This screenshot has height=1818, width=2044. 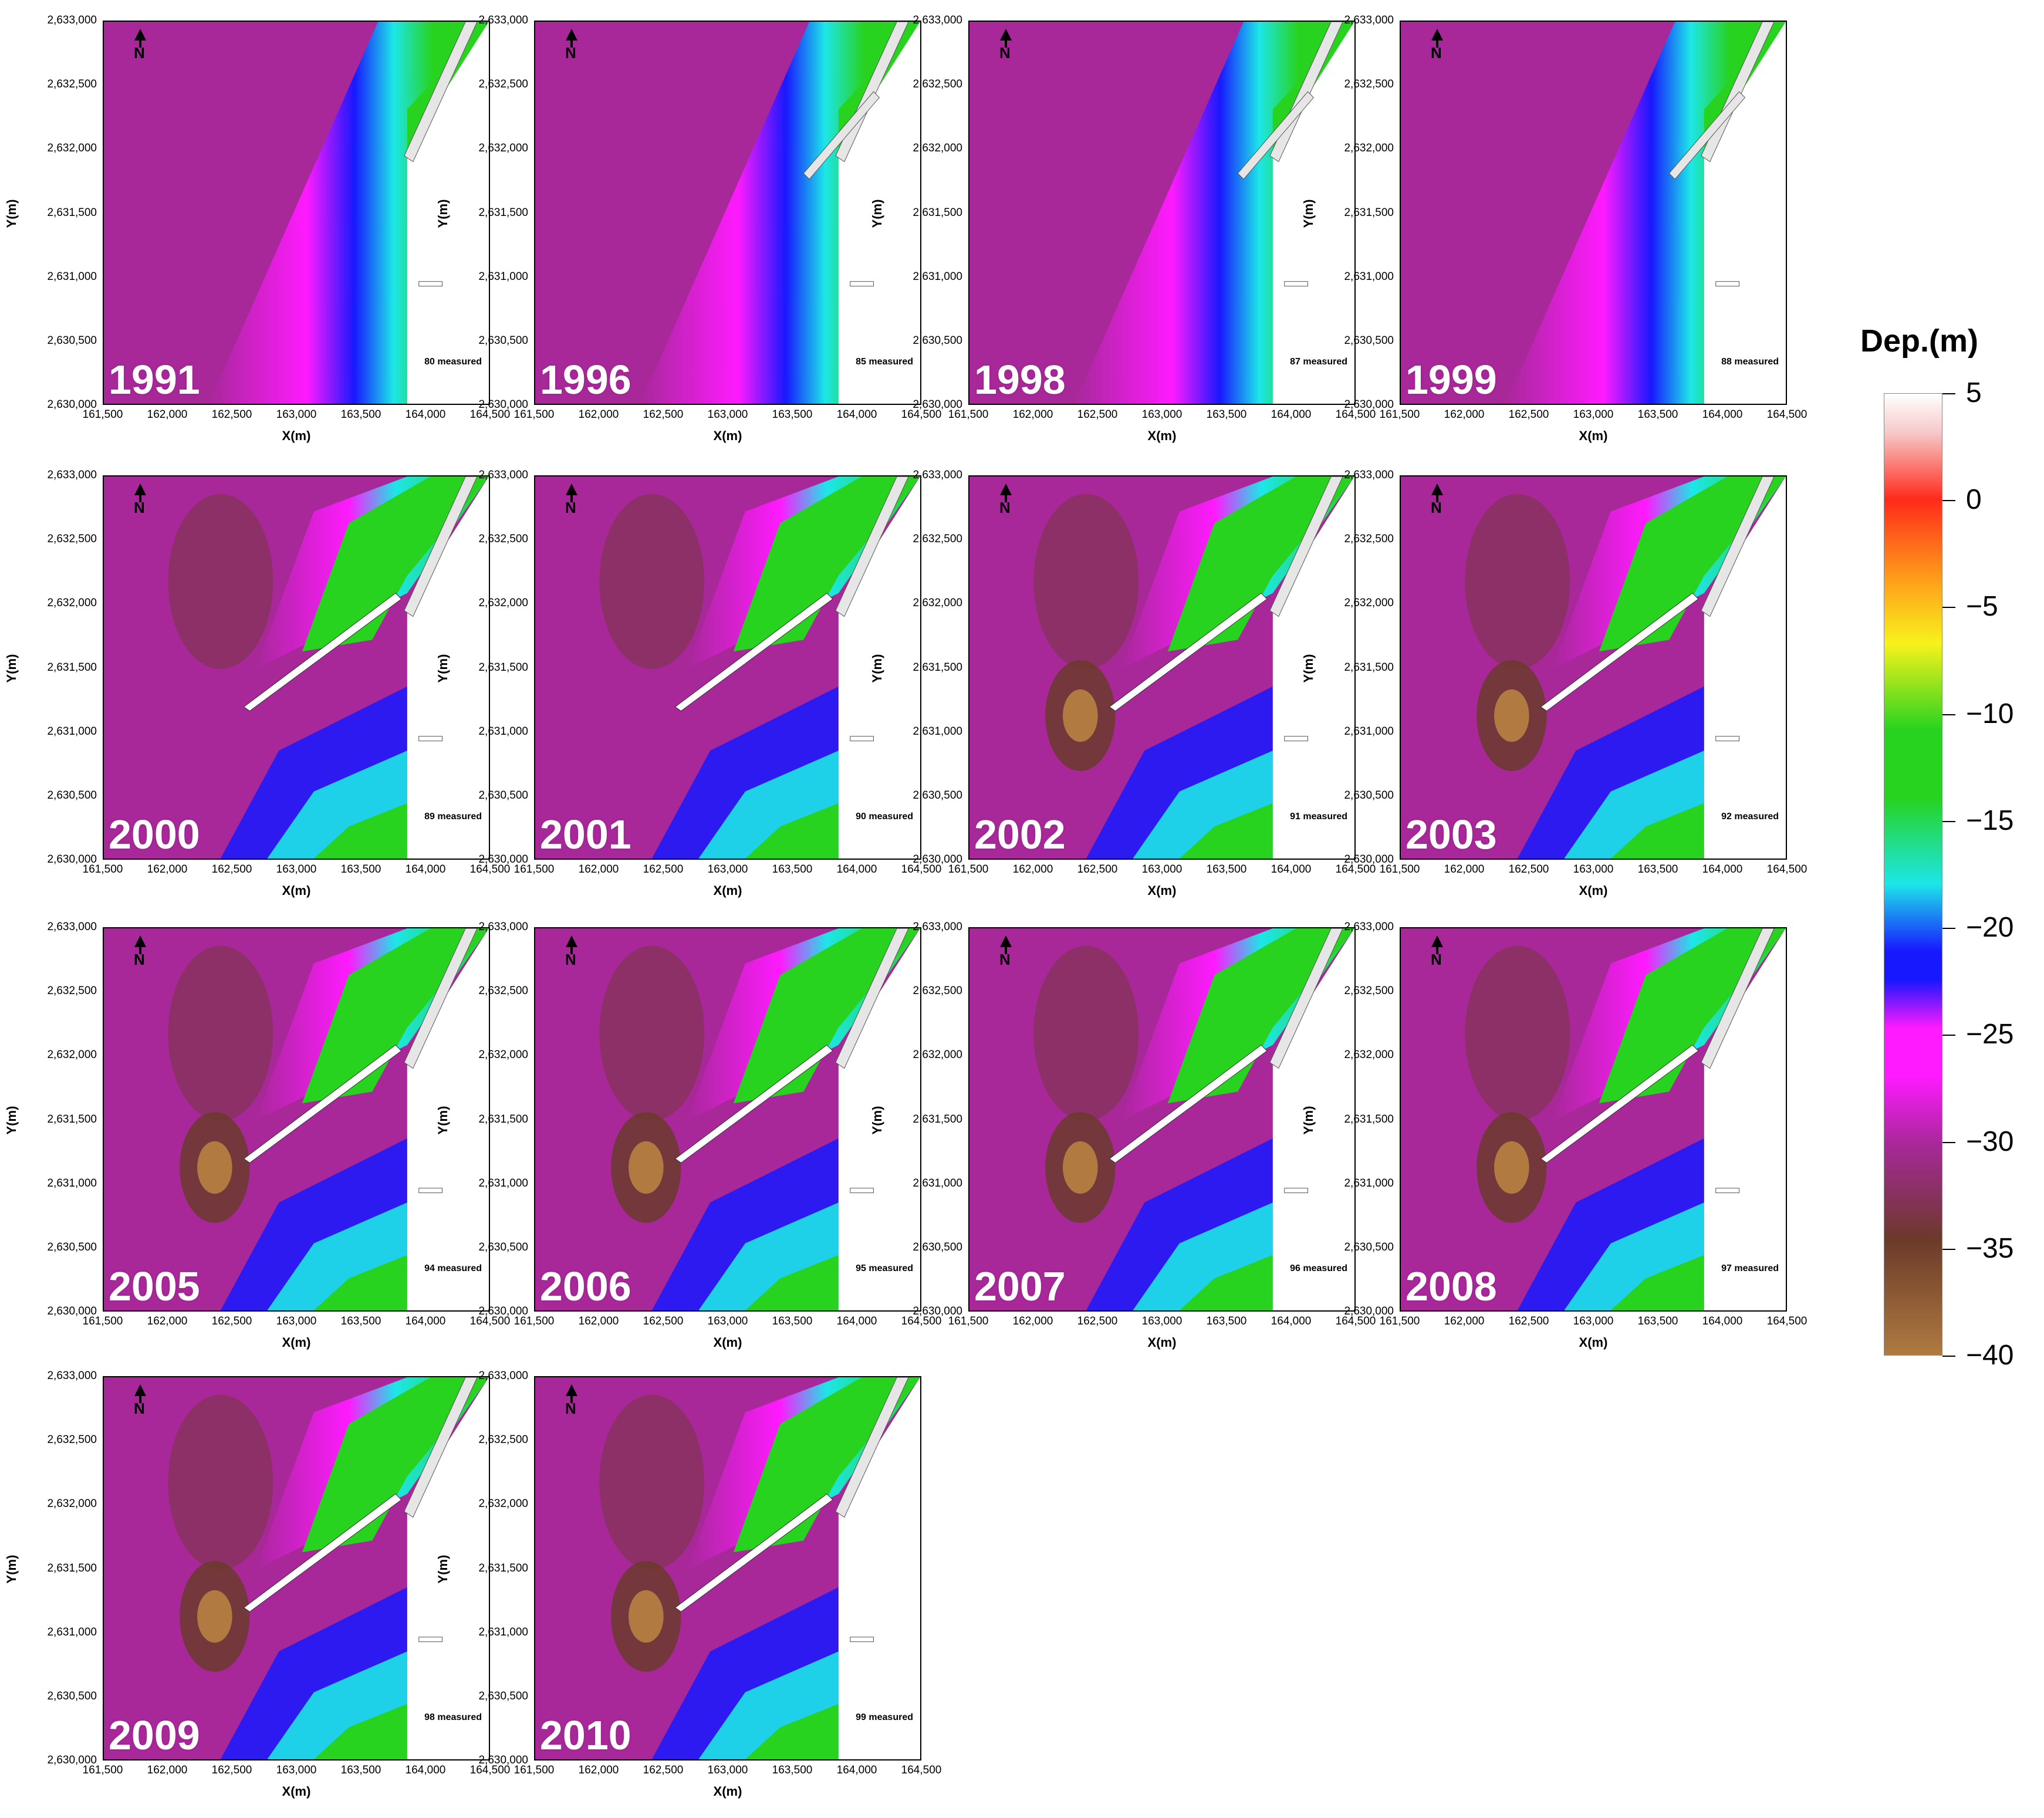 I want to click on measured-count: 94 measured, so click(x=453, y=1268).